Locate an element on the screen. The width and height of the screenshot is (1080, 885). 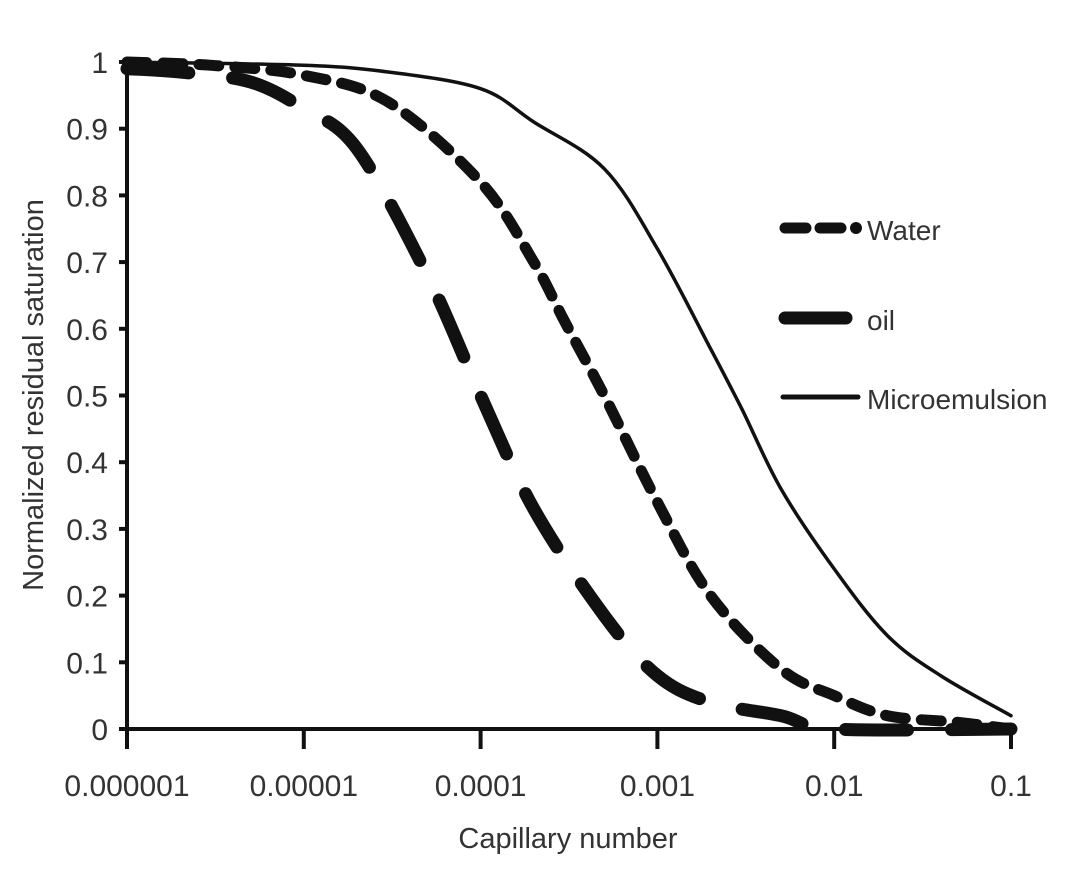
y-tick-label: 0.4 is located at coordinates (87, 463).